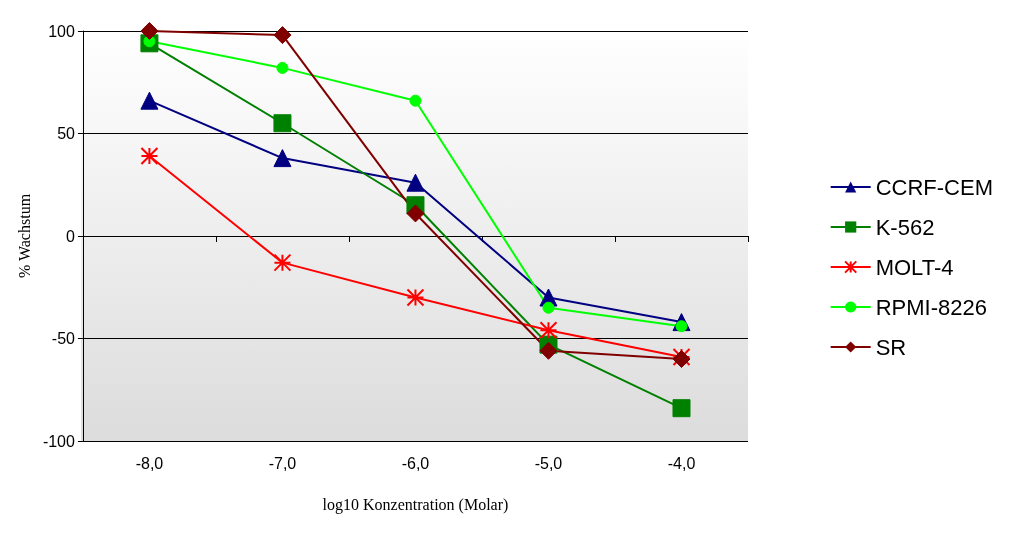 This screenshot has height=534, width=1016. Describe the element at coordinates (71, 236) in the screenshot. I see `y-tick-label: 0` at that location.